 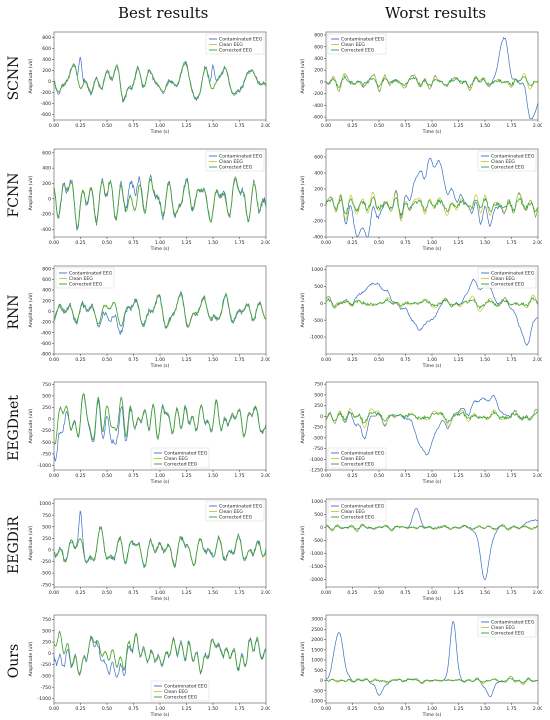 What do you see at coordinates (46, 408) in the screenshot?
I see `y-tick-label: 250` at bounding box center [46, 408].